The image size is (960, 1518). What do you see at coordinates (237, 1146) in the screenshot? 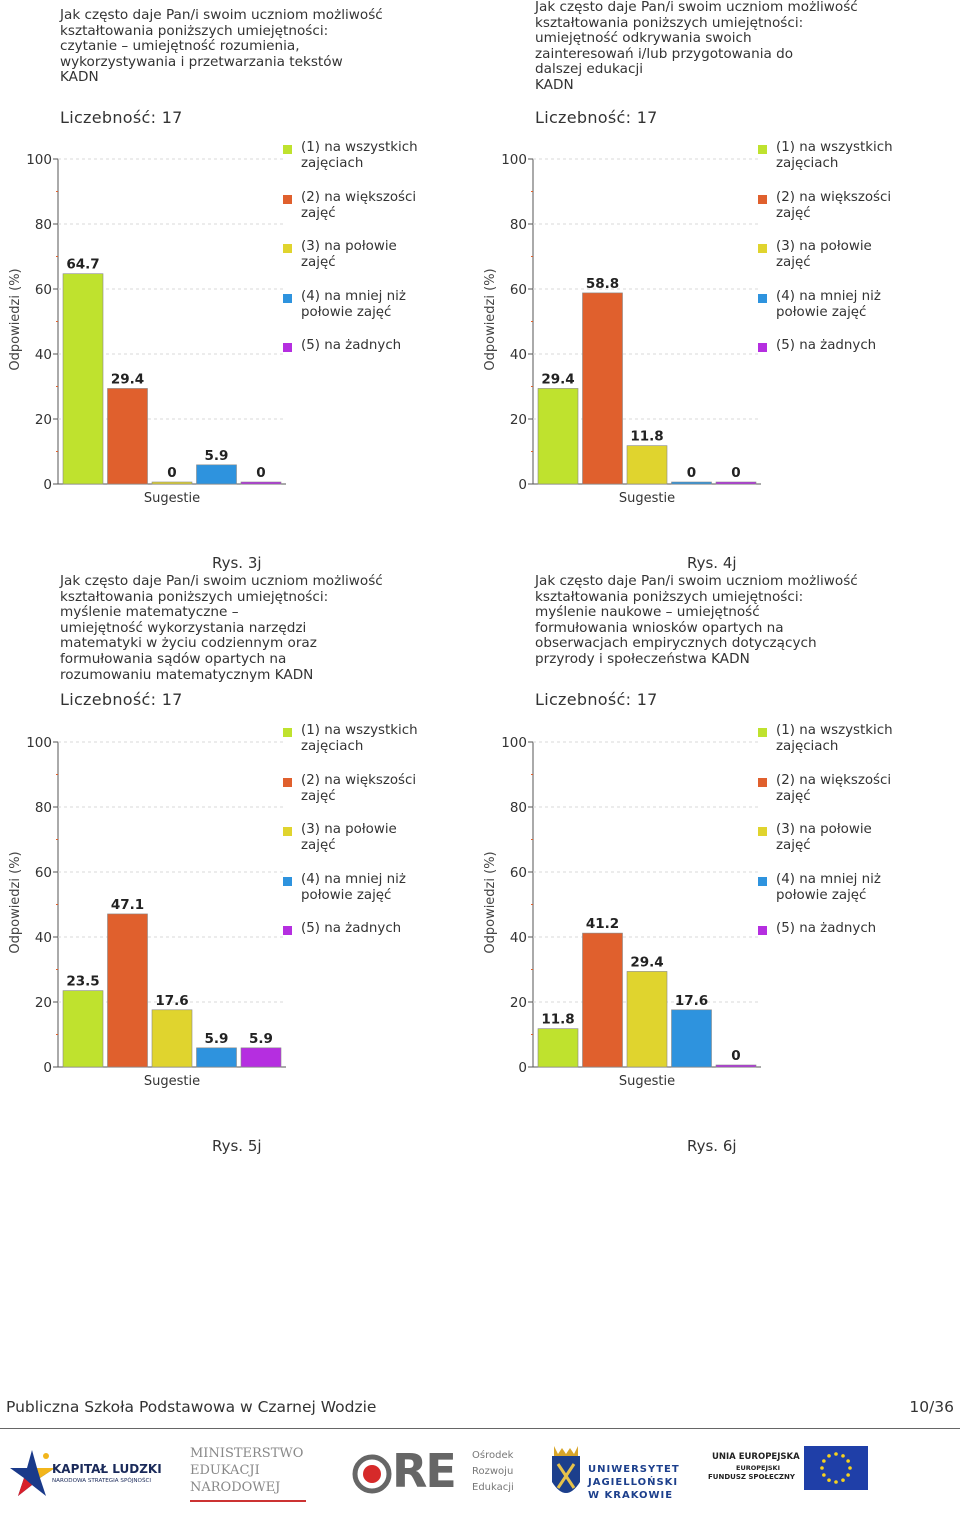
I see `figure-caption: Rys. 5j` at bounding box center [237, 1146].